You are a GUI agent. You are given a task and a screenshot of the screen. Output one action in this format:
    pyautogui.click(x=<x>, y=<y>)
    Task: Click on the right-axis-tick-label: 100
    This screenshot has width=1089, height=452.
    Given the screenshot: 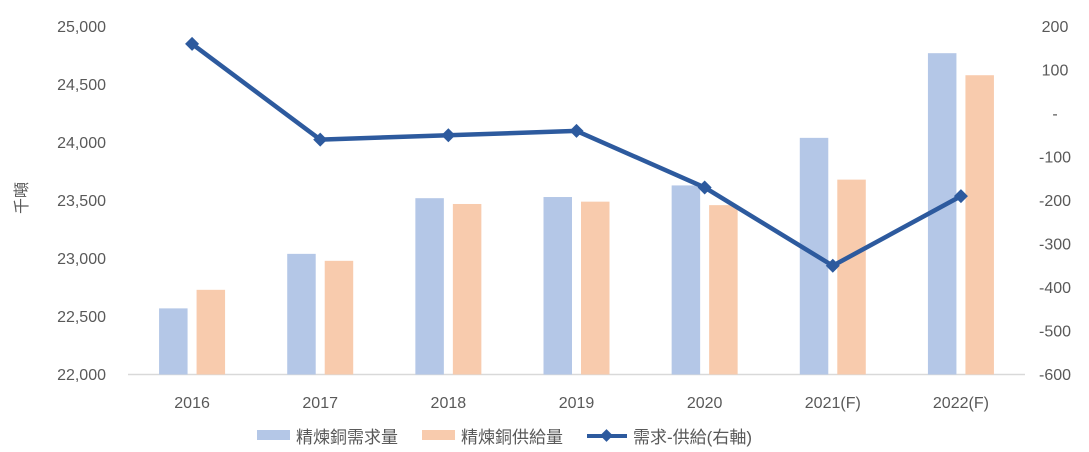 What is the action you would take?
    pyautogui.click(x=1055, y=71)
    